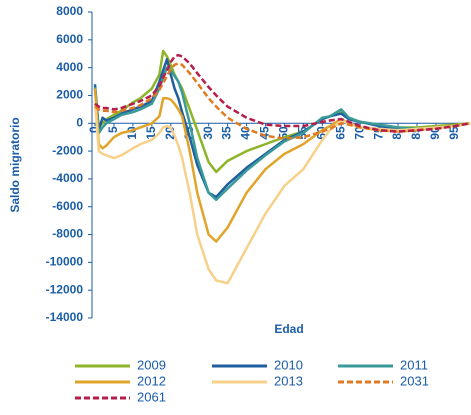 Image resolution: width=471 pixels, height=415 pixels. What do you see at coordinates (15, 164) in the screenshot?
I see `y-axis-label: Saldo migratorio` at bounding box center [15, 164].